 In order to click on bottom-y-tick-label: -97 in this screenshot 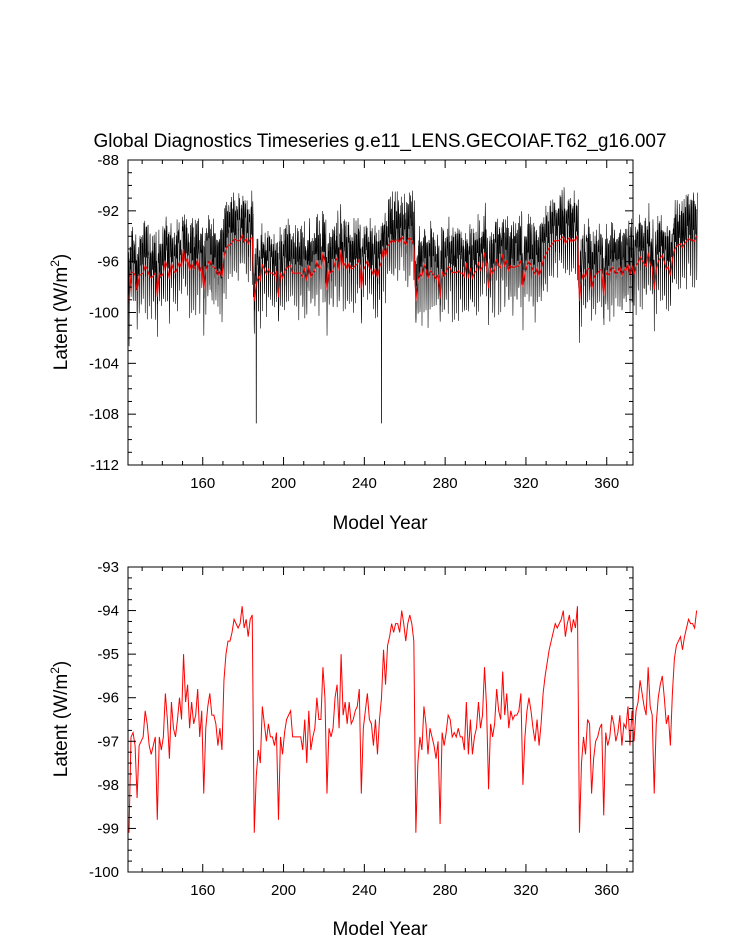, I will do `click(108, 741)`.